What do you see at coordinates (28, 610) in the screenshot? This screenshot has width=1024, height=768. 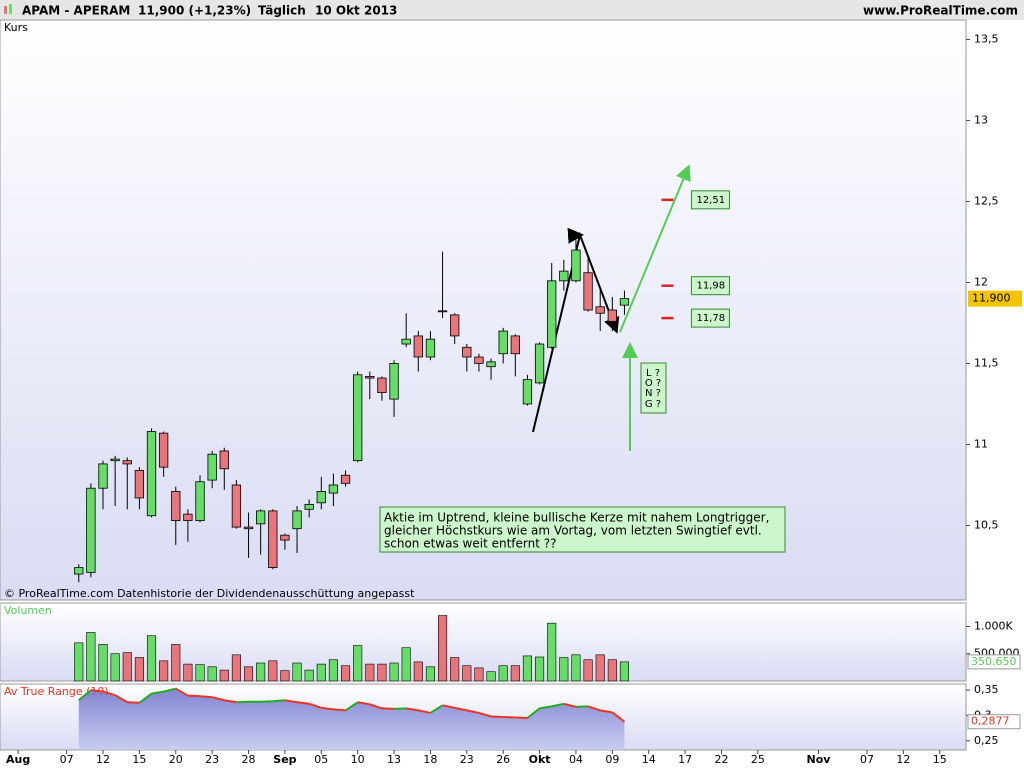 I see `panel-label: Volumen` at bounding box center [28, 610].